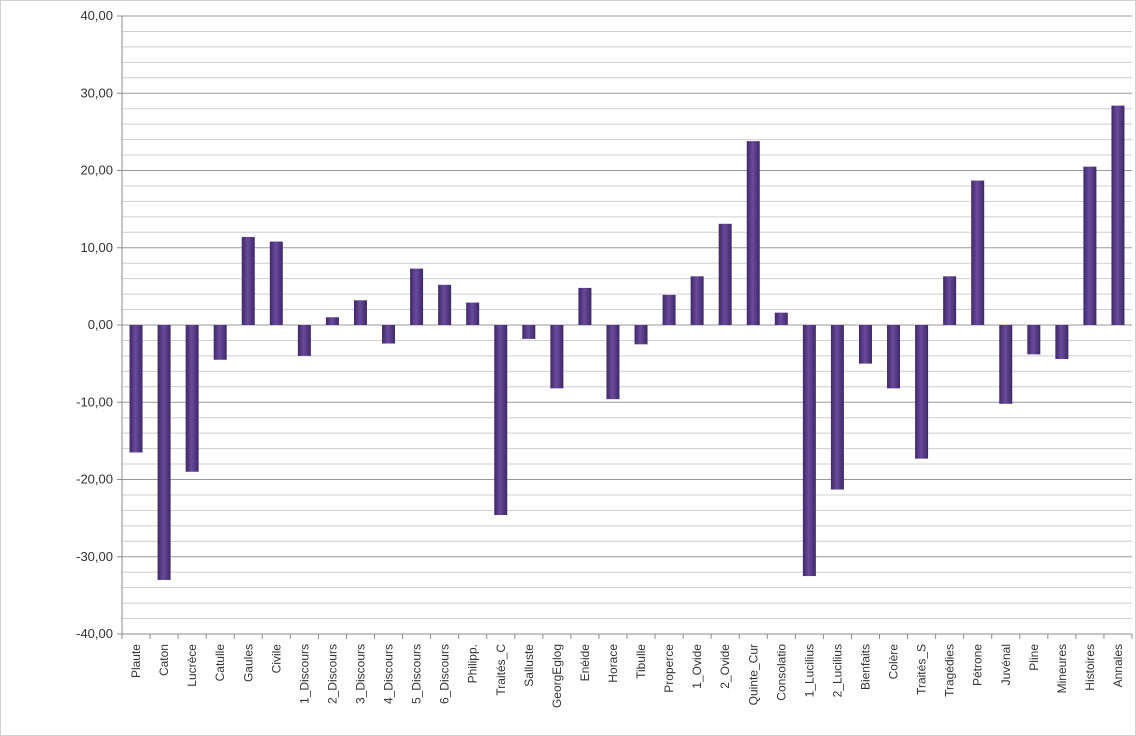 This screenshot has height=736, width=1136. I want to click on x-category-label: 4_Discours, so click(389, 674).